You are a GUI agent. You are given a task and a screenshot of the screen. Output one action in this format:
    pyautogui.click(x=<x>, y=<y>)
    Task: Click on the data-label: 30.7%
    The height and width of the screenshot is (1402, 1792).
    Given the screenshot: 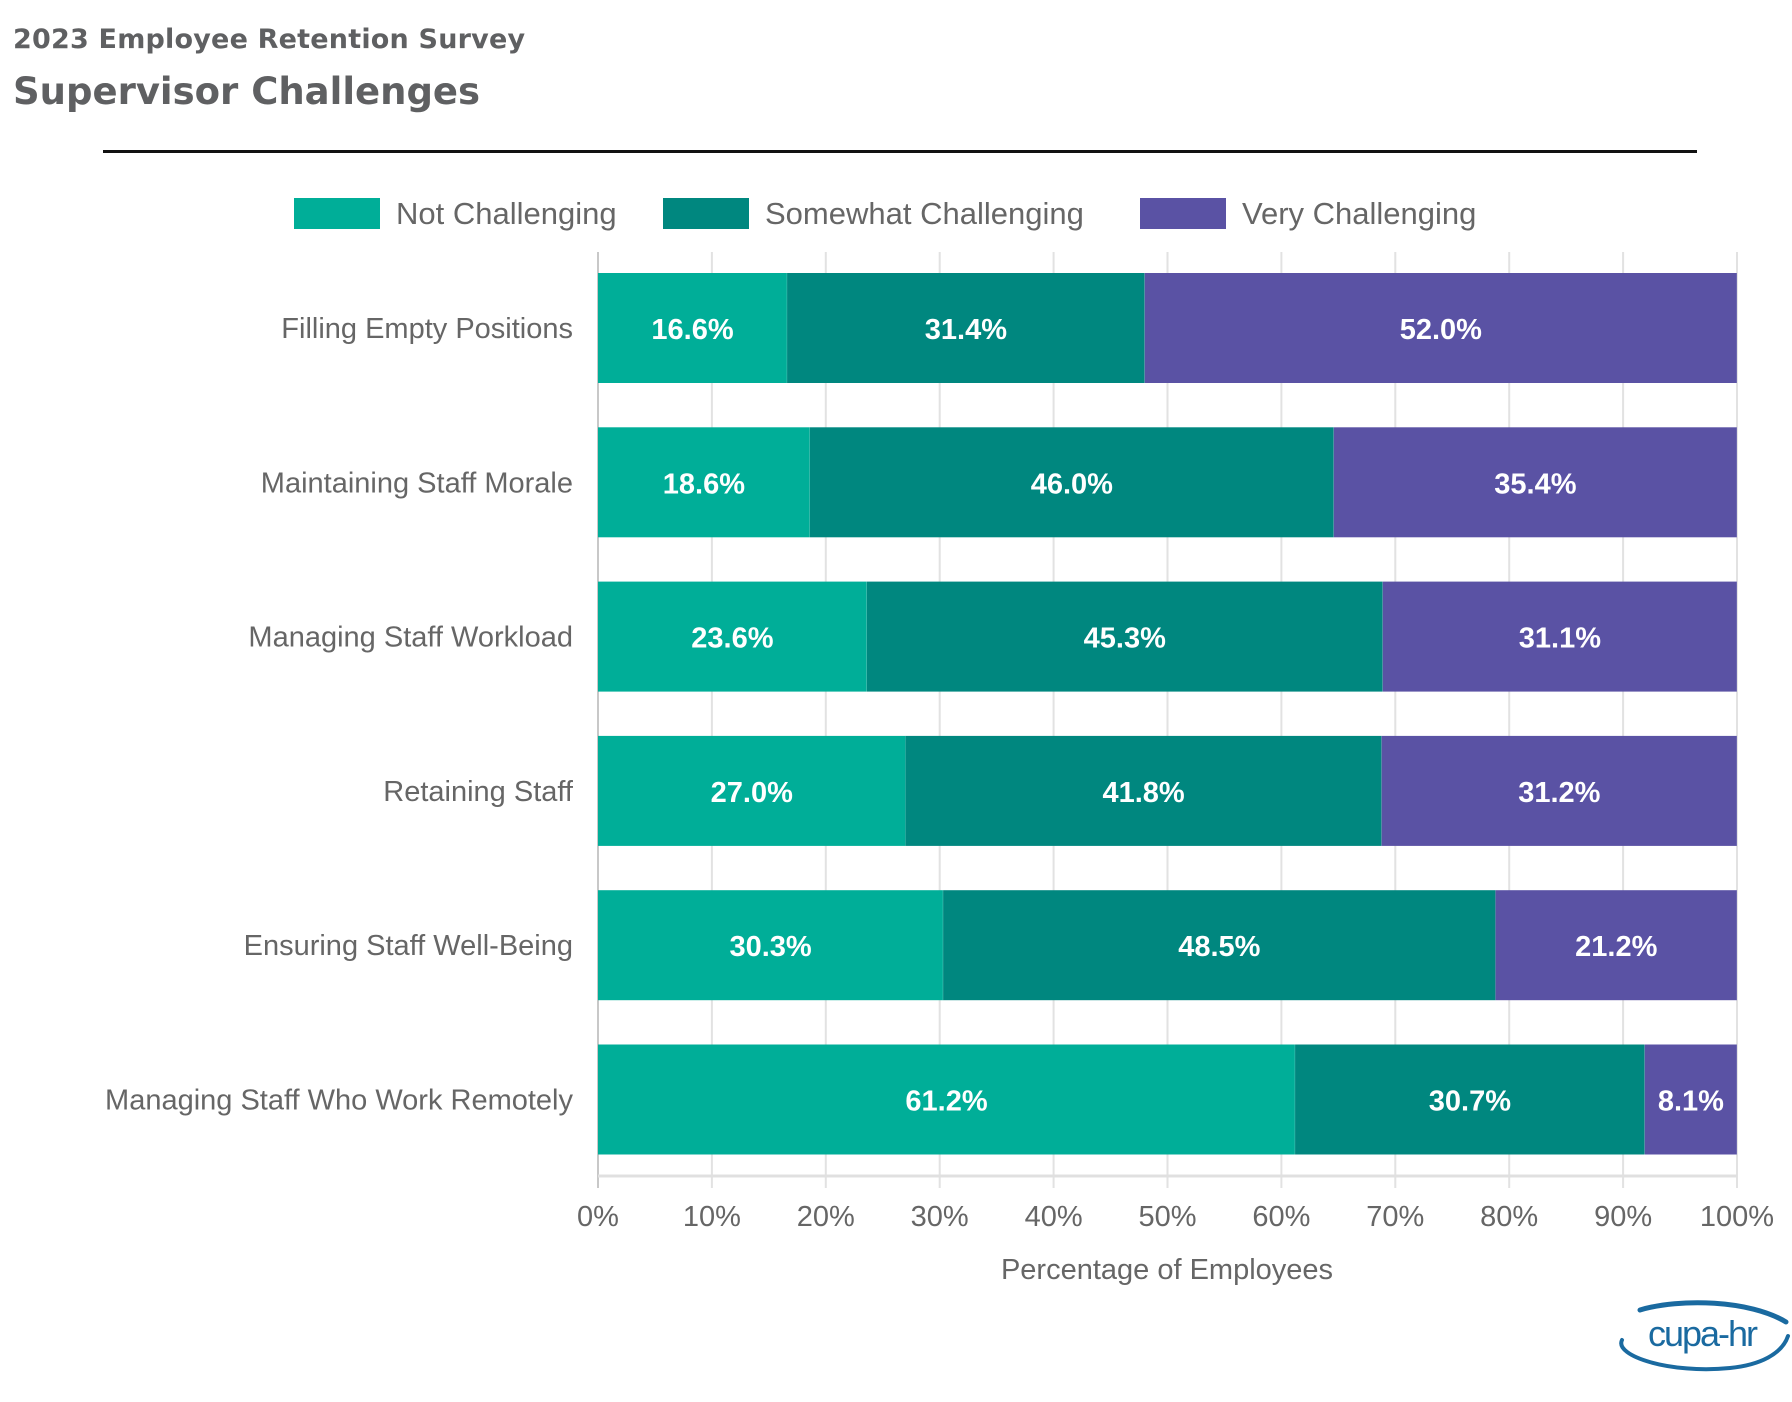 What is the action you would take?
    pyautogui.click(x=1470, y=1102)
    